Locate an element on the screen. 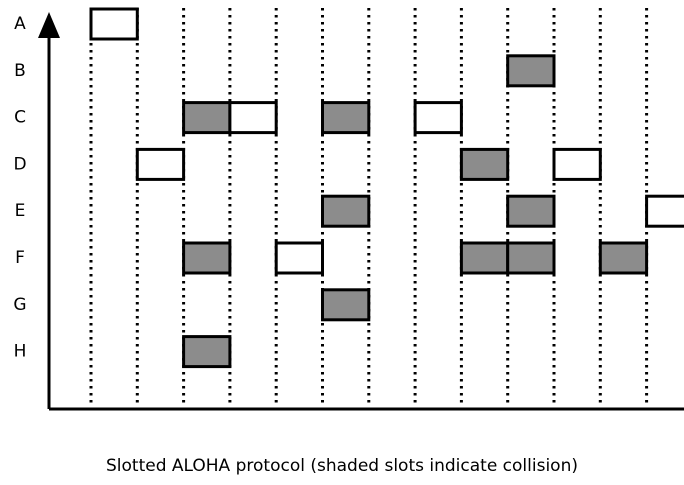 The image size is (684, 485). station-label-d: D is located at coordinates (19, 164).